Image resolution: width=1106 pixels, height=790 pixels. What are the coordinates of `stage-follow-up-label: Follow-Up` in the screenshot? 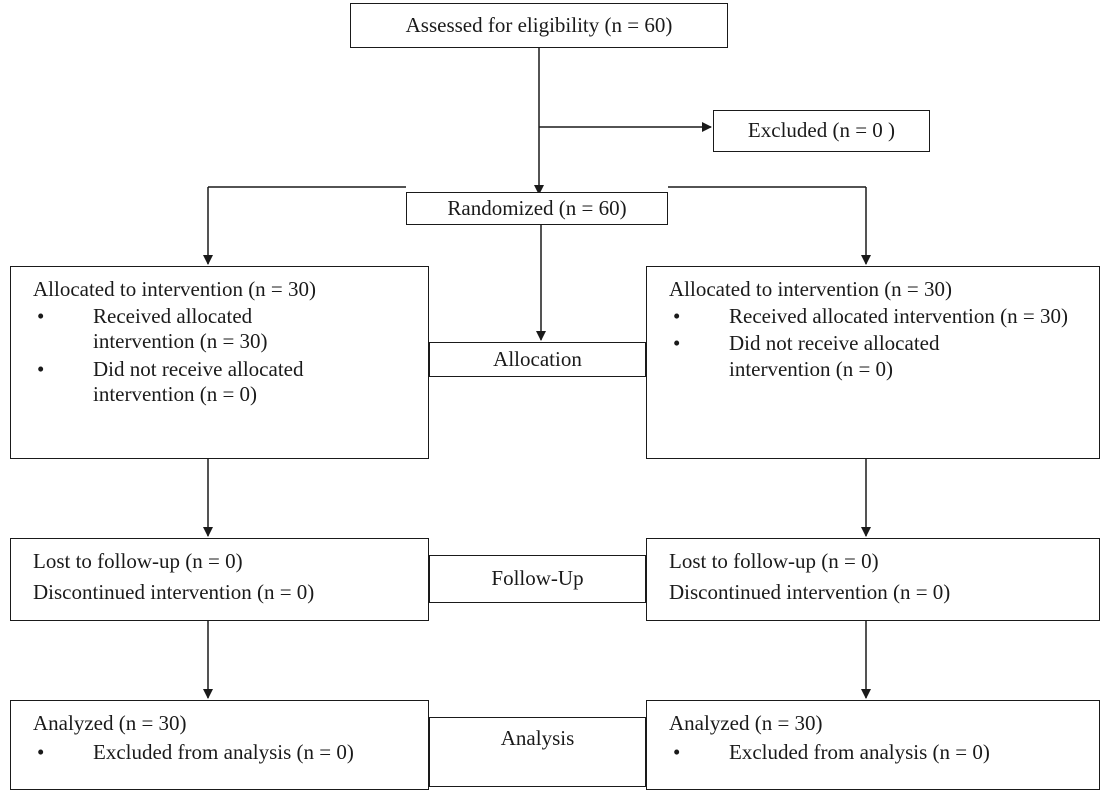 It's located at (537, 578).